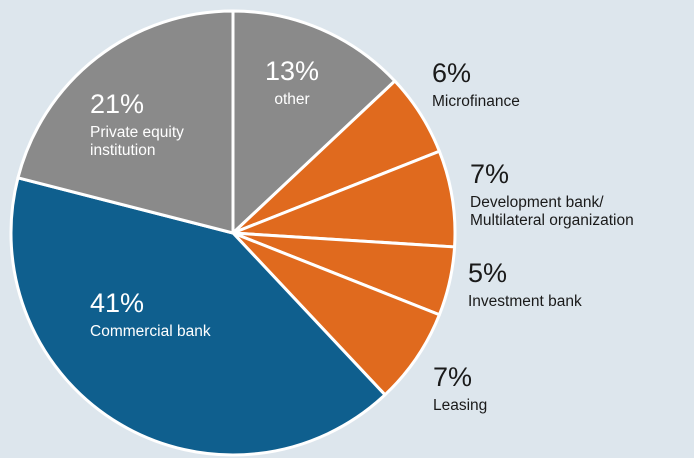 This screenshot has height=458, width=694. What do you see at coordinates (314, 122) in the screenshot?
I see `pie-slice-other` at bounding box center [314, 122].